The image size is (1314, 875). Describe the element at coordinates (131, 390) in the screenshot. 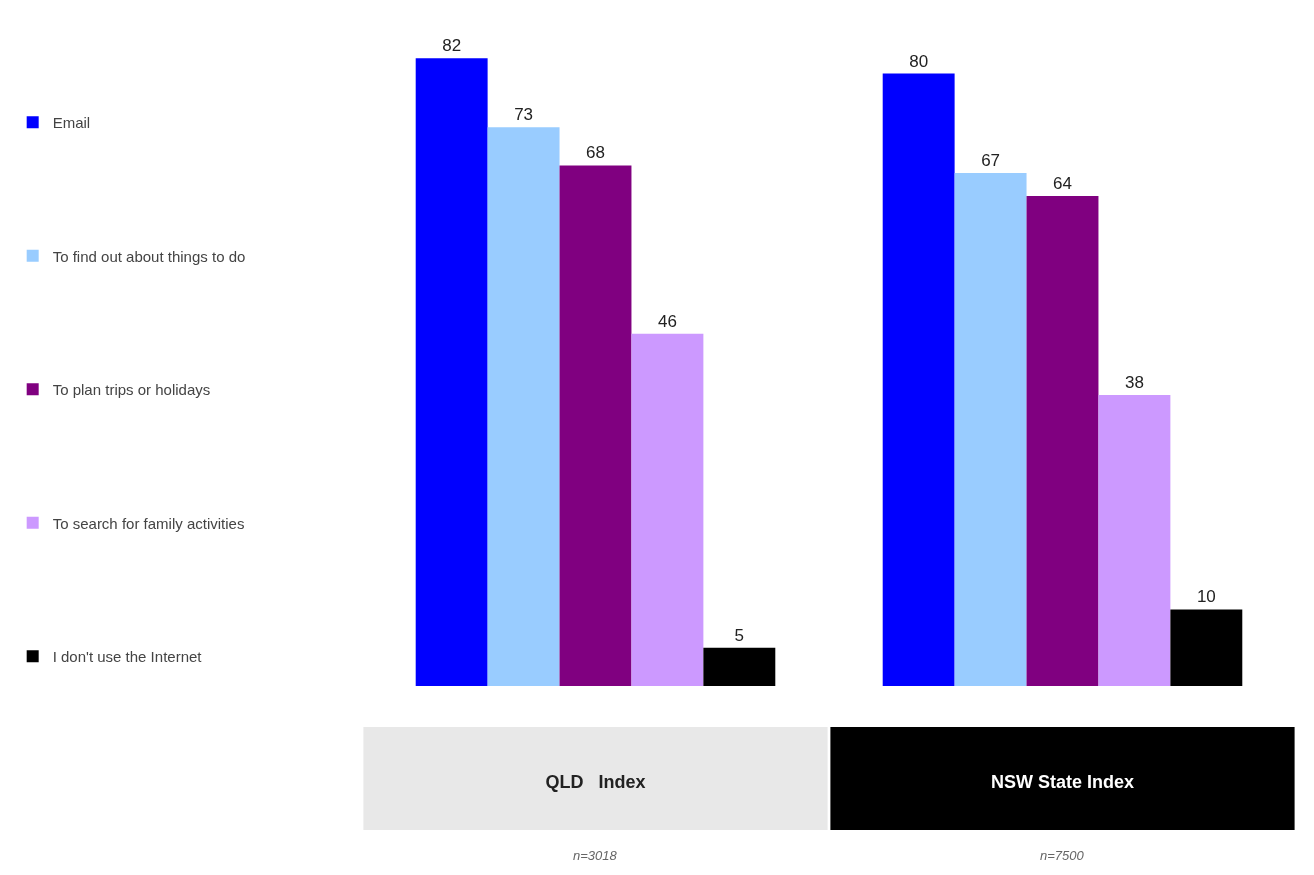

I see `legend-label: To plan trips or holidays` at that location.